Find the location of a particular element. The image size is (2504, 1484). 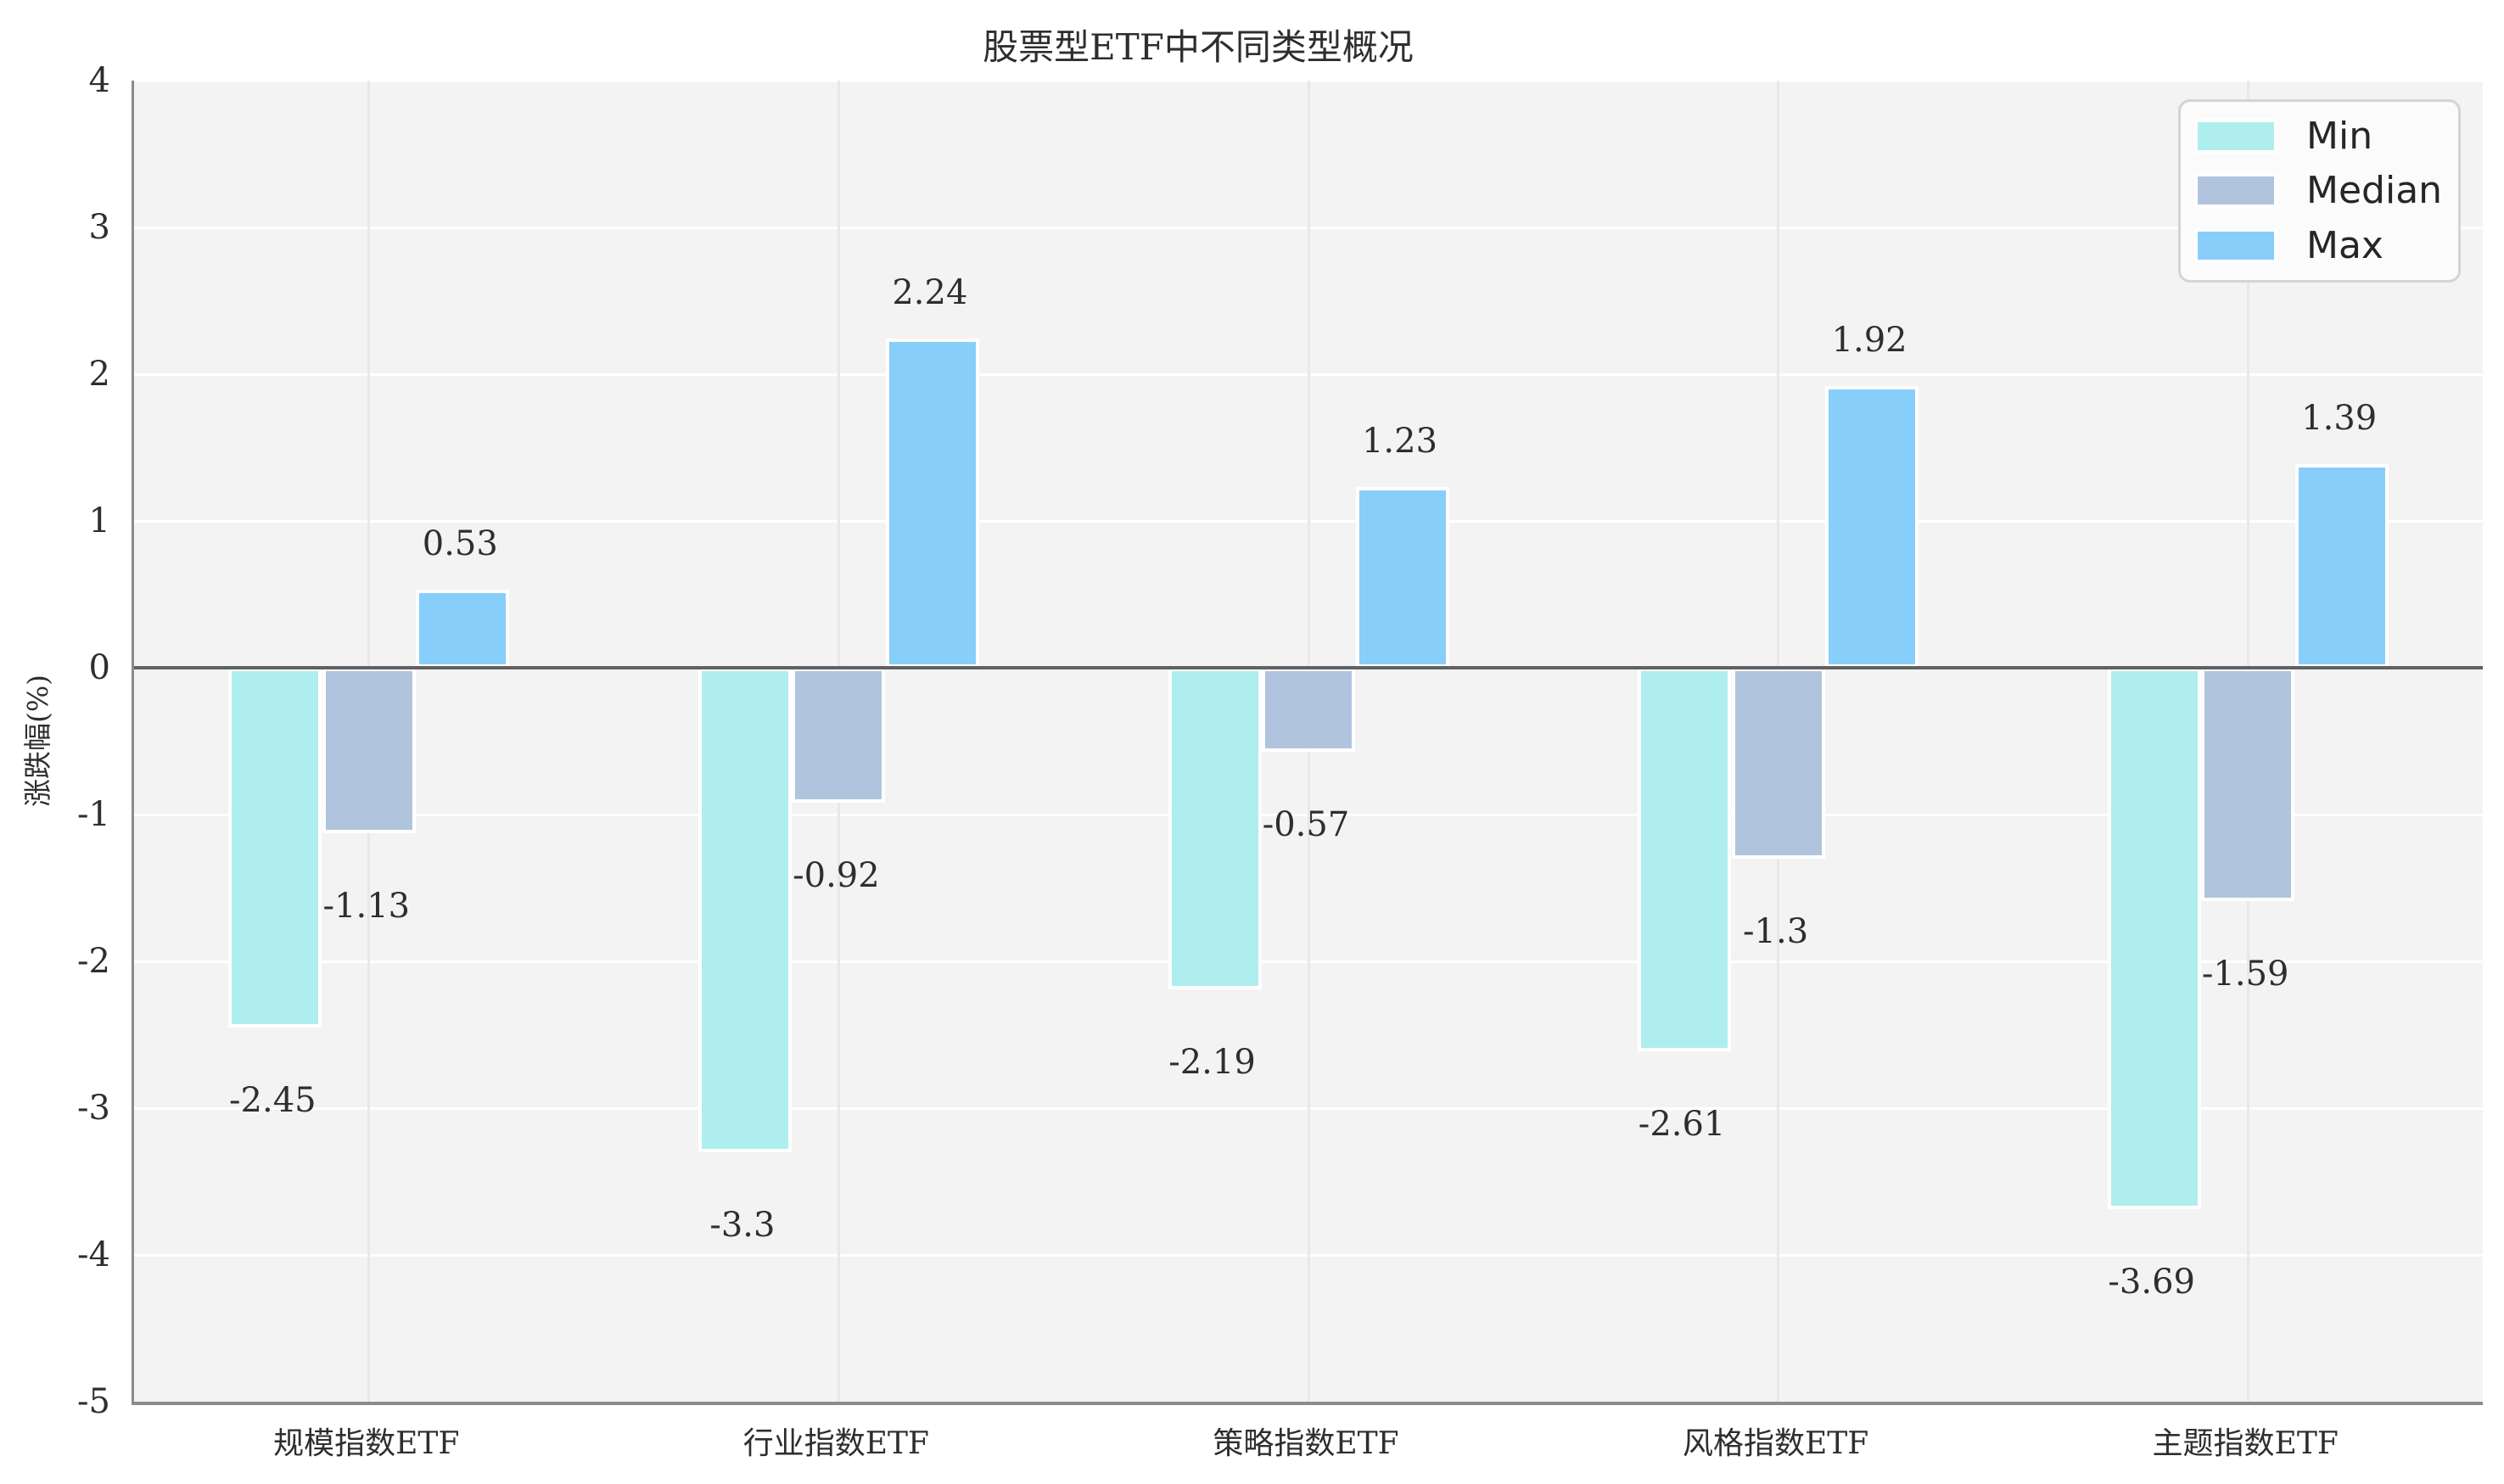

y-tick-label: -1 is located at coordinates (93, 814).